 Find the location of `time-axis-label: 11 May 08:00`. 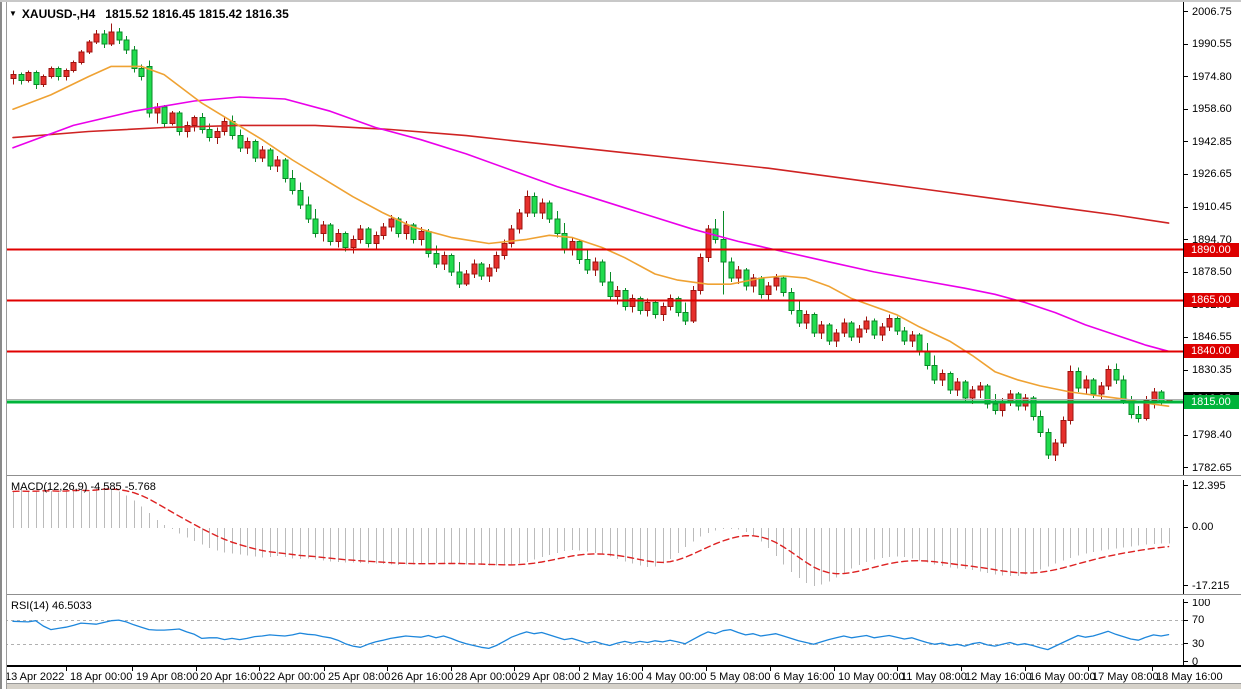

time-axis-label: 11 May 08:00 is located at coordinates (934, 677).